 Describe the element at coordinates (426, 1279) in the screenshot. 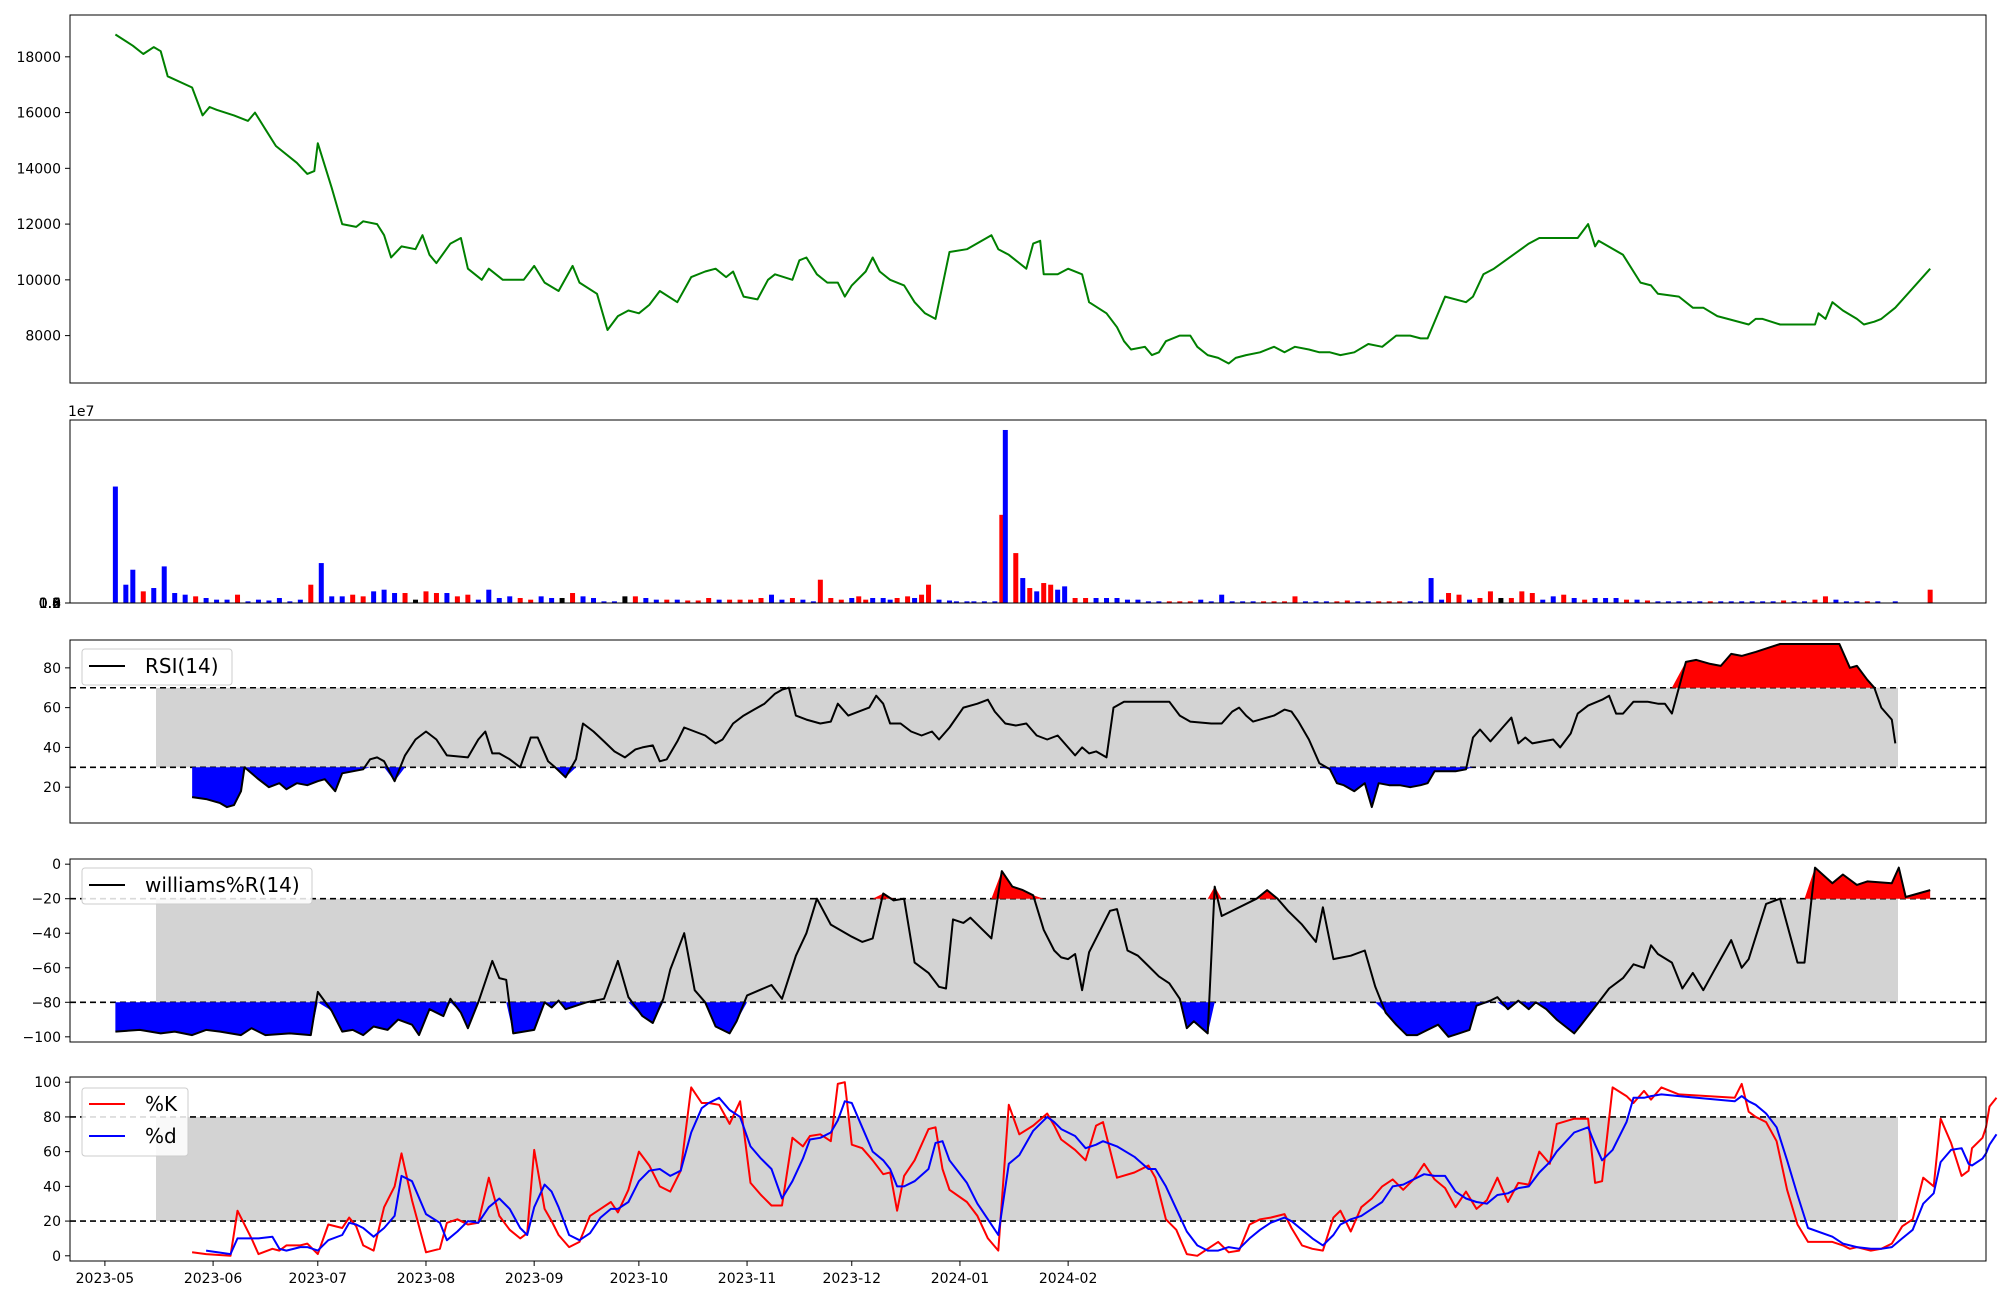

I see `x-tick-label: 2023-08` at that location.